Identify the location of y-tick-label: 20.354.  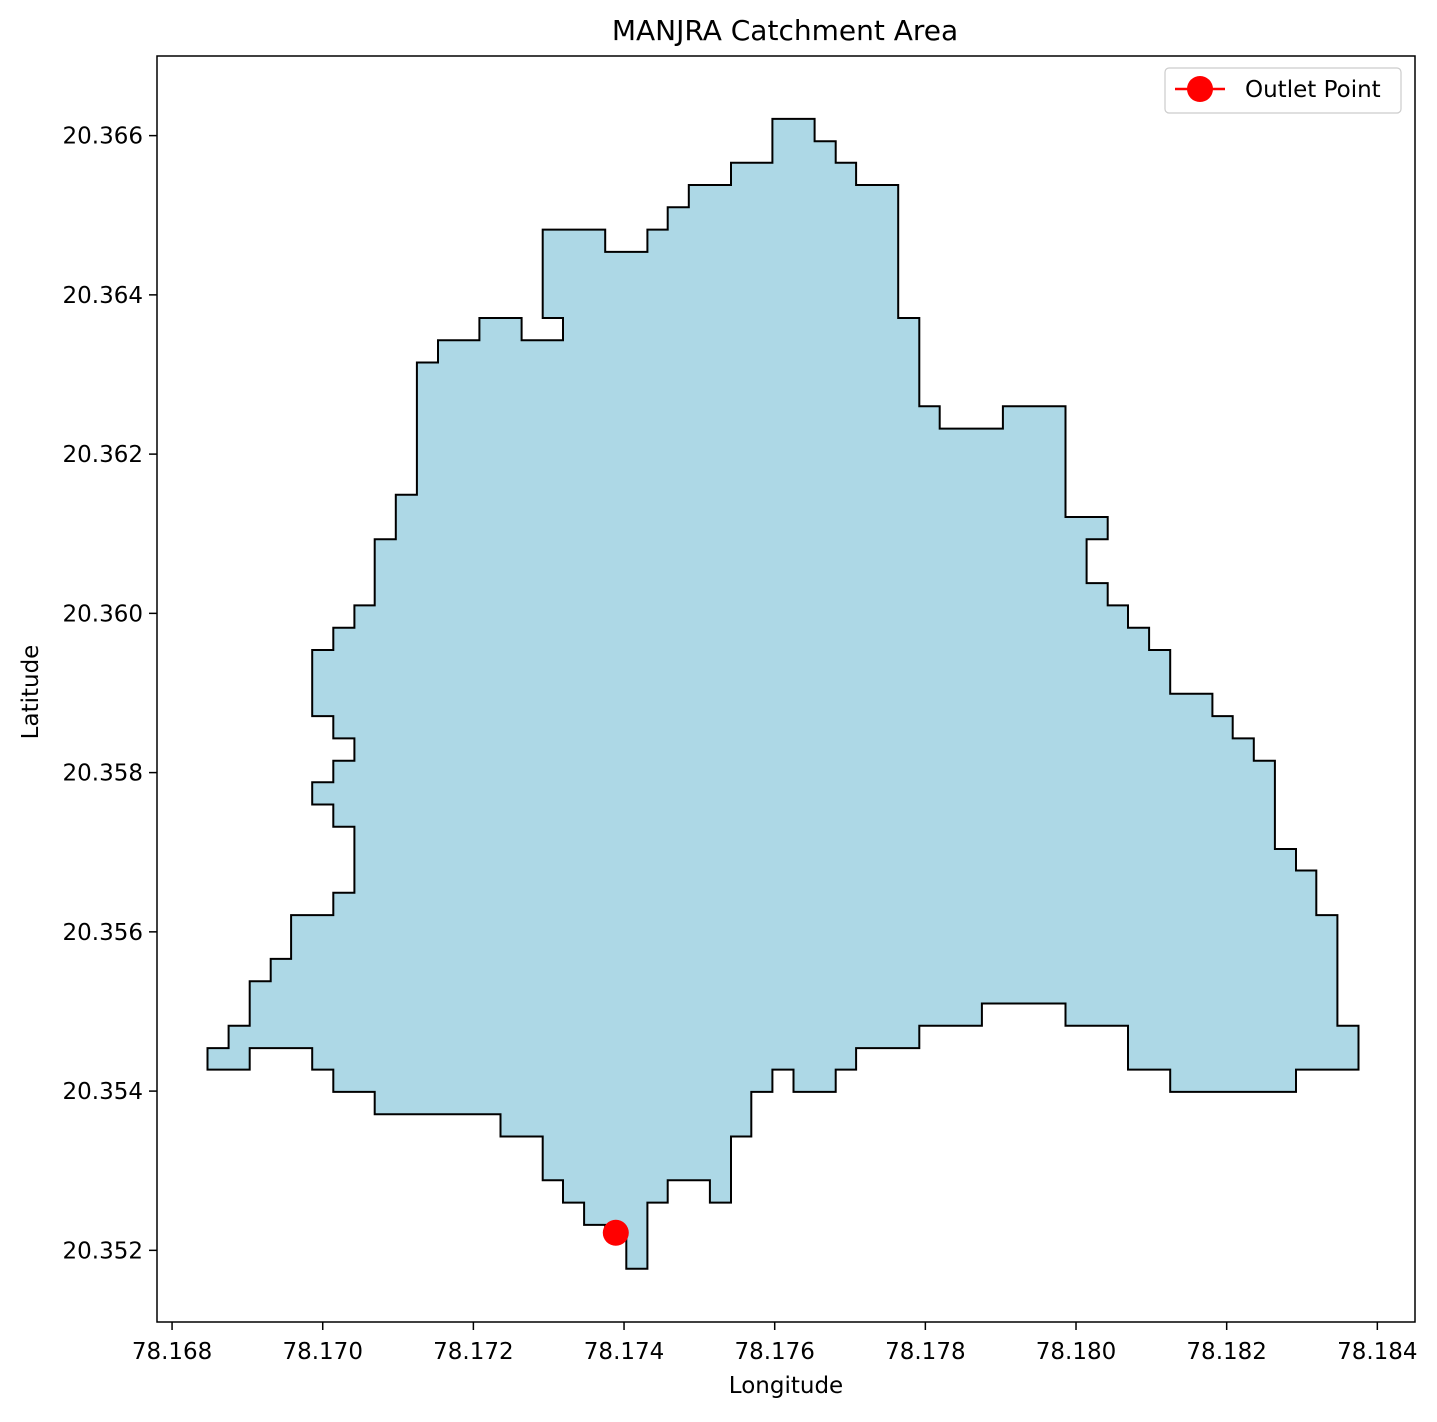
(103, 1092).